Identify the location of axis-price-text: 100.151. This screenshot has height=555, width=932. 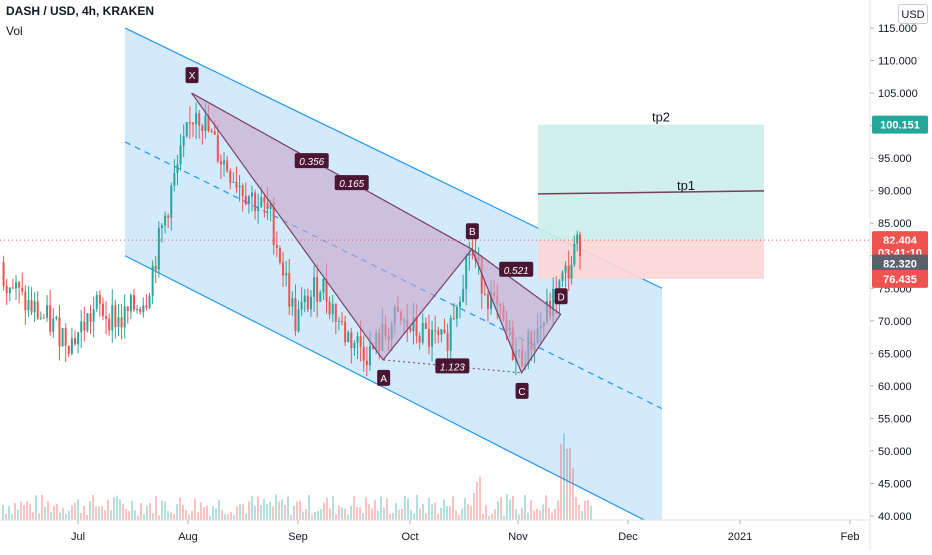
(900, 126).